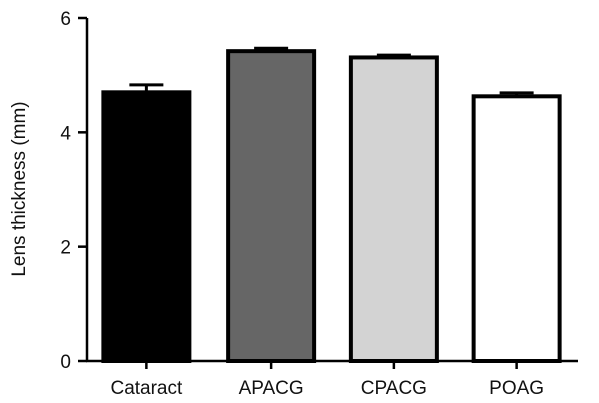 This screenshot has height=403, width=599. Describe the element at coordinates (327, 380) in the screenshot. I see `x-axis-labels: Cataract APACG CPACG POAG` at that location.